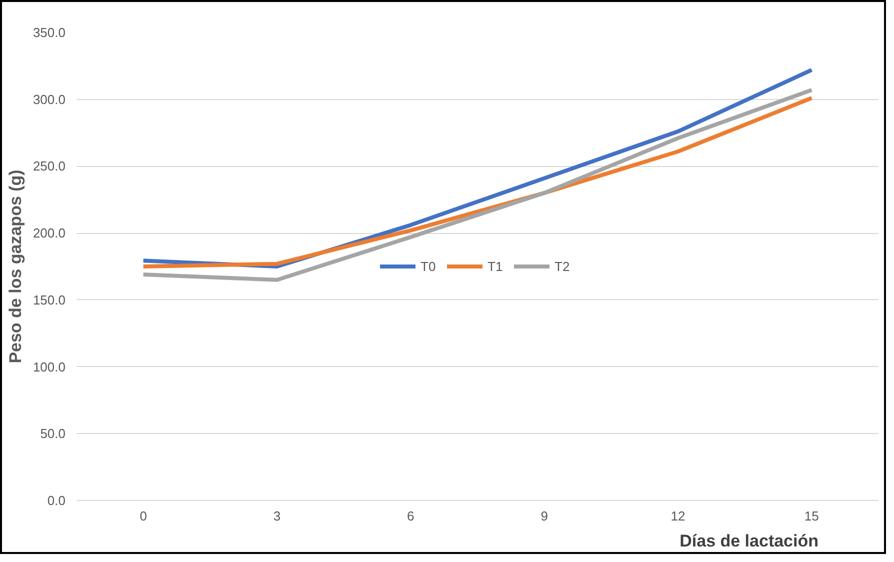 This screenshot has height=562, width=894. What do you see at coordinates (49, 99) in the screenshot?
I see `y-tick-label: 300.0` at bounding box center [49, 99].